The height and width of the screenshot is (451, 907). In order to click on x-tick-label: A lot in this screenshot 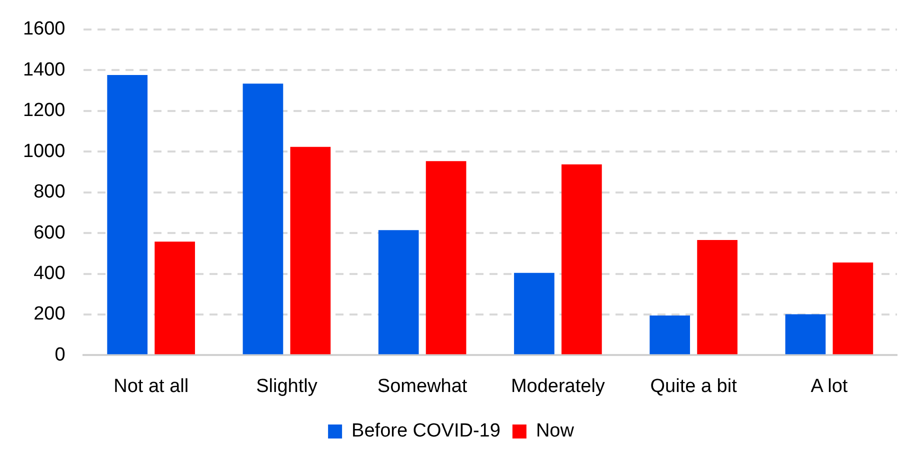, I will do `click(829, 386)`.